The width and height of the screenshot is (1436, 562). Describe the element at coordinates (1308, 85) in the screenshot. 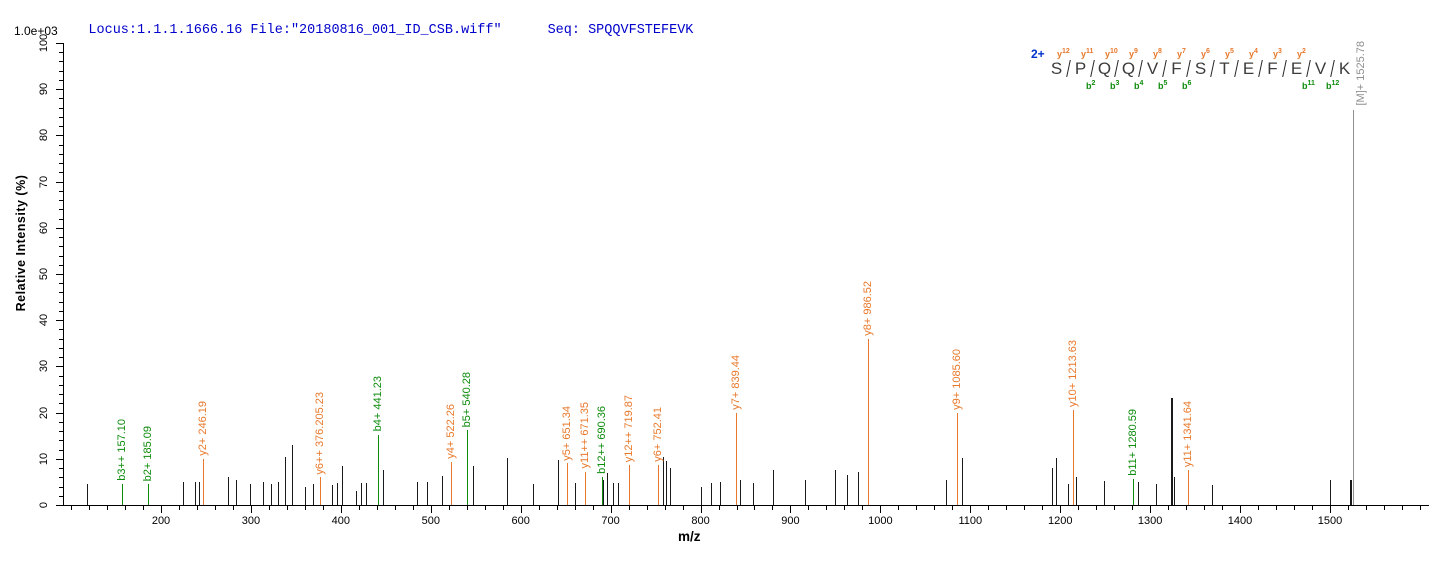

I see `b-ion-tag-b11: b11` at that location.